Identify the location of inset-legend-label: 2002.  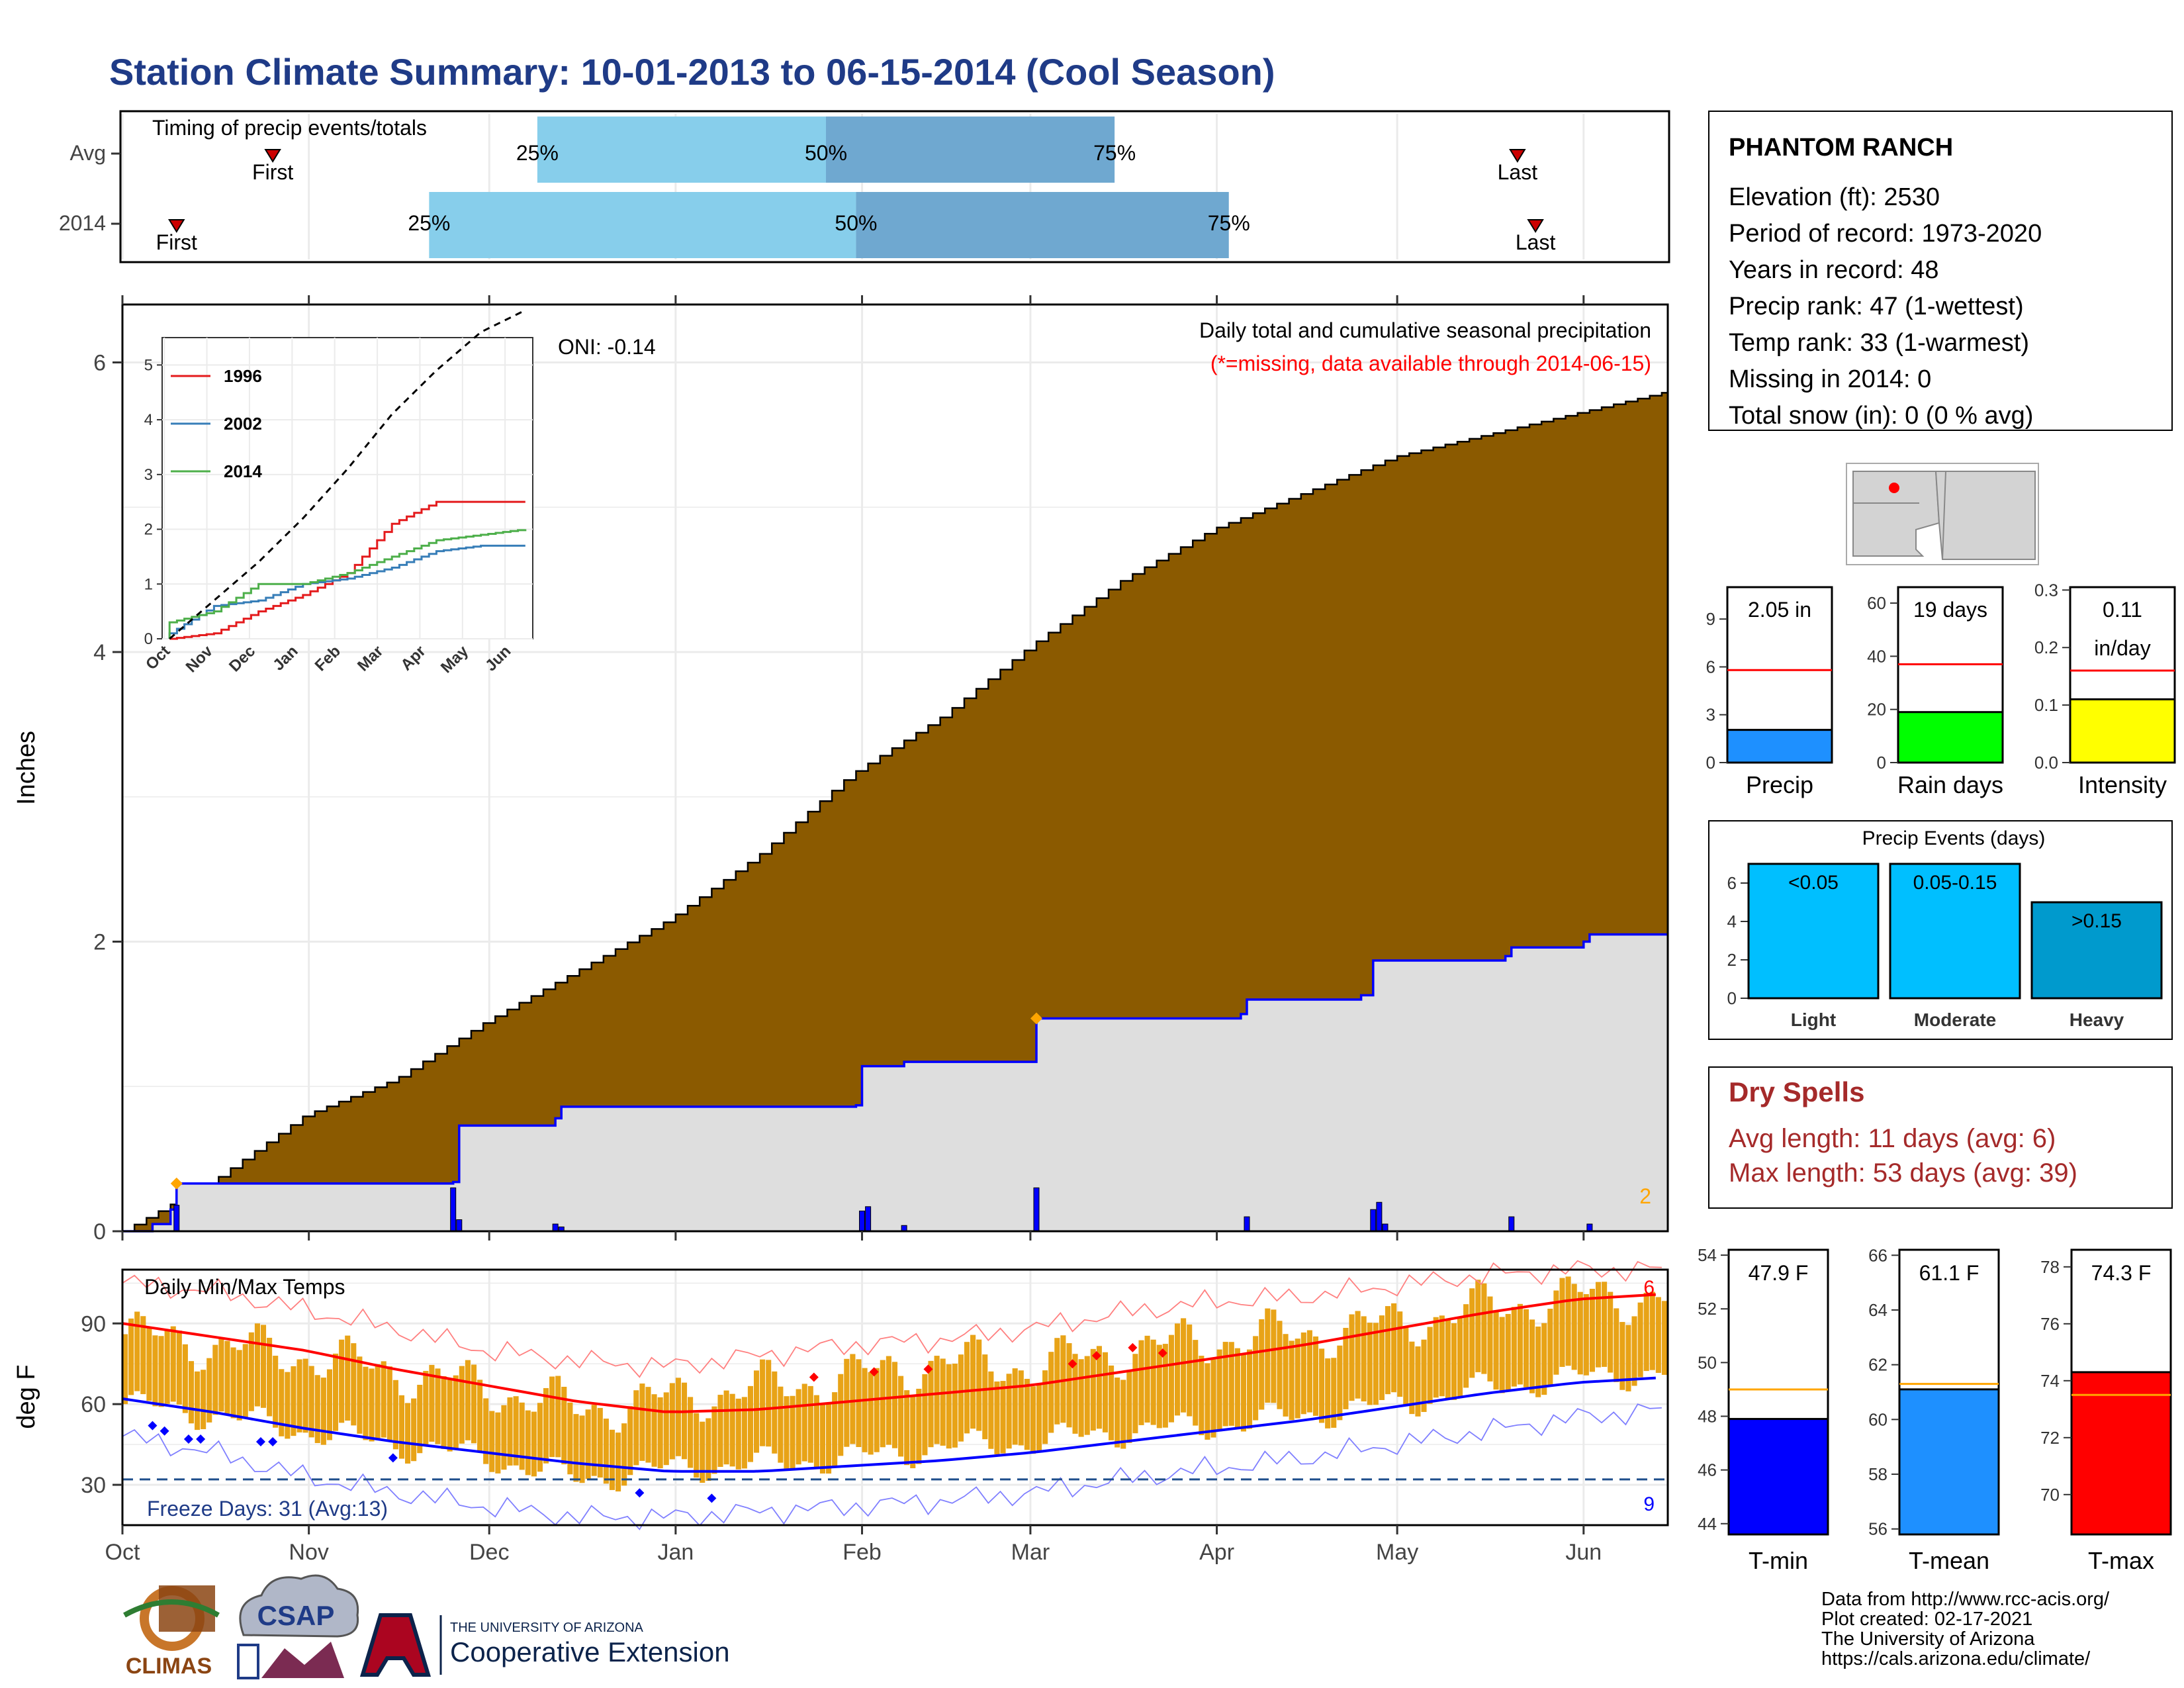
(243, 424).